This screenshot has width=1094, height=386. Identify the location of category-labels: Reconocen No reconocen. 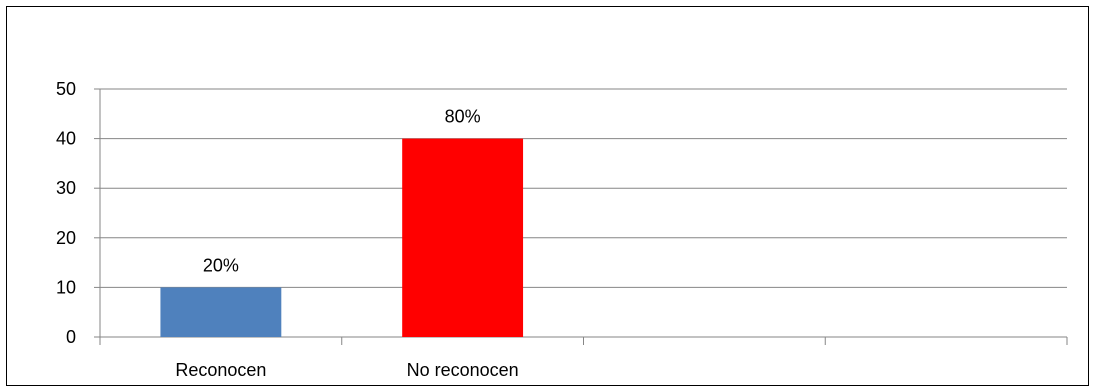
(346, 369).